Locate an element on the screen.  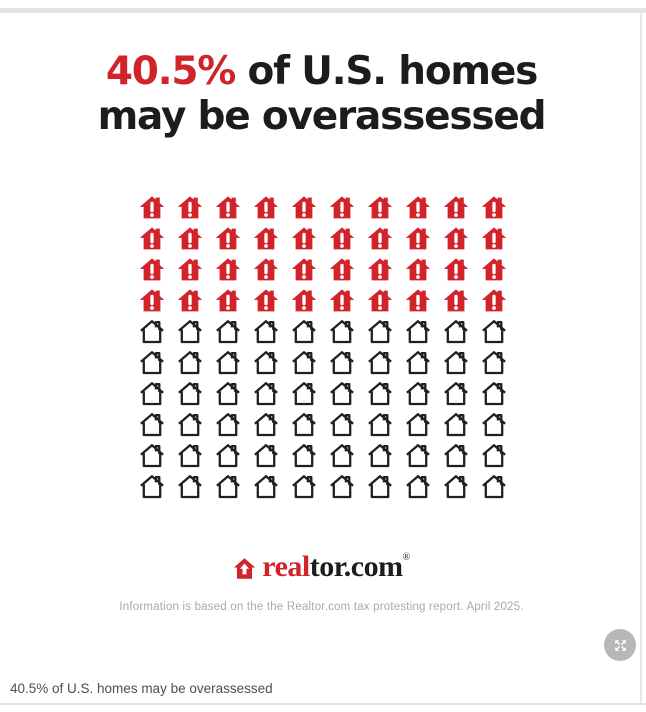
realtor-logo: realtor.com® is located at coordinates (321, 567).